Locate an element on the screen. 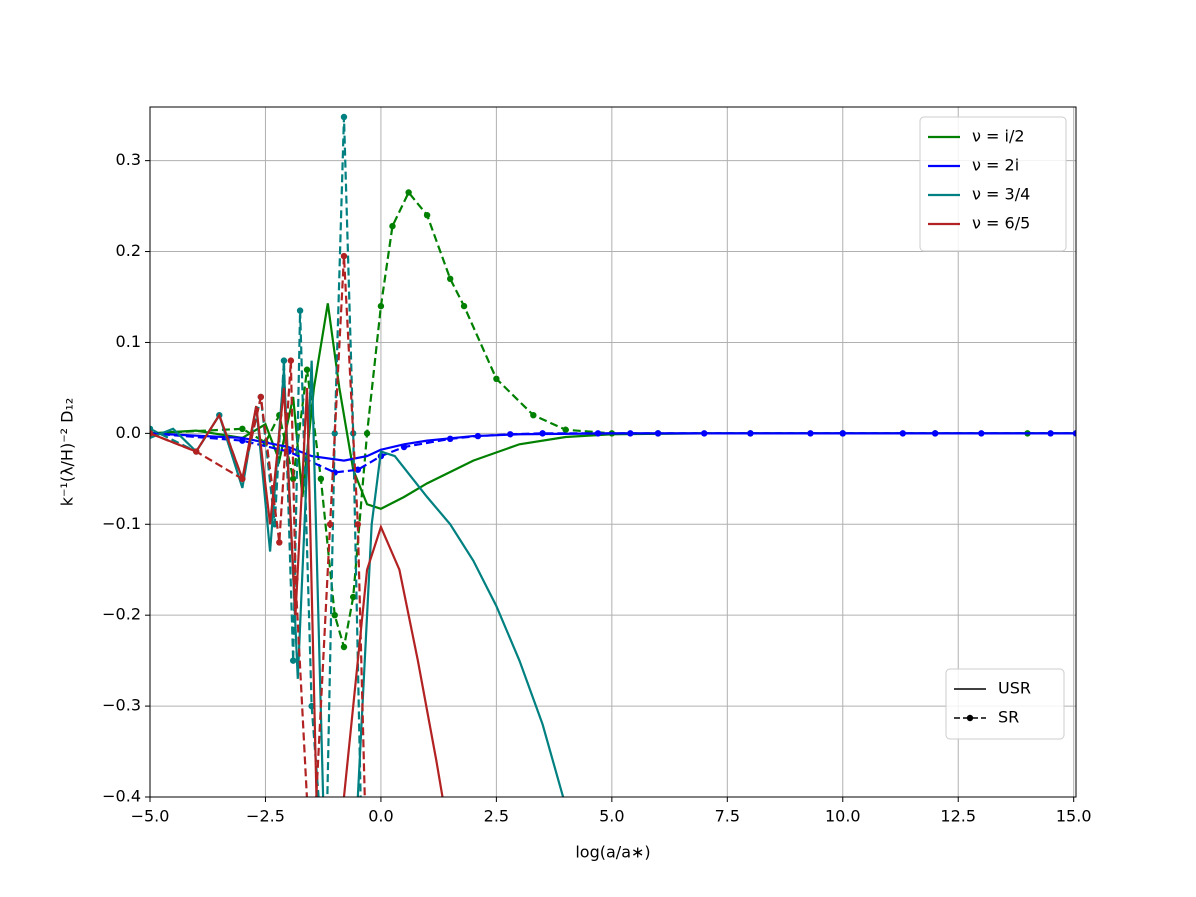 This screenshot has width=1196, height=897. legend-label: ν = i/2 is located at coordinates (998, 136).